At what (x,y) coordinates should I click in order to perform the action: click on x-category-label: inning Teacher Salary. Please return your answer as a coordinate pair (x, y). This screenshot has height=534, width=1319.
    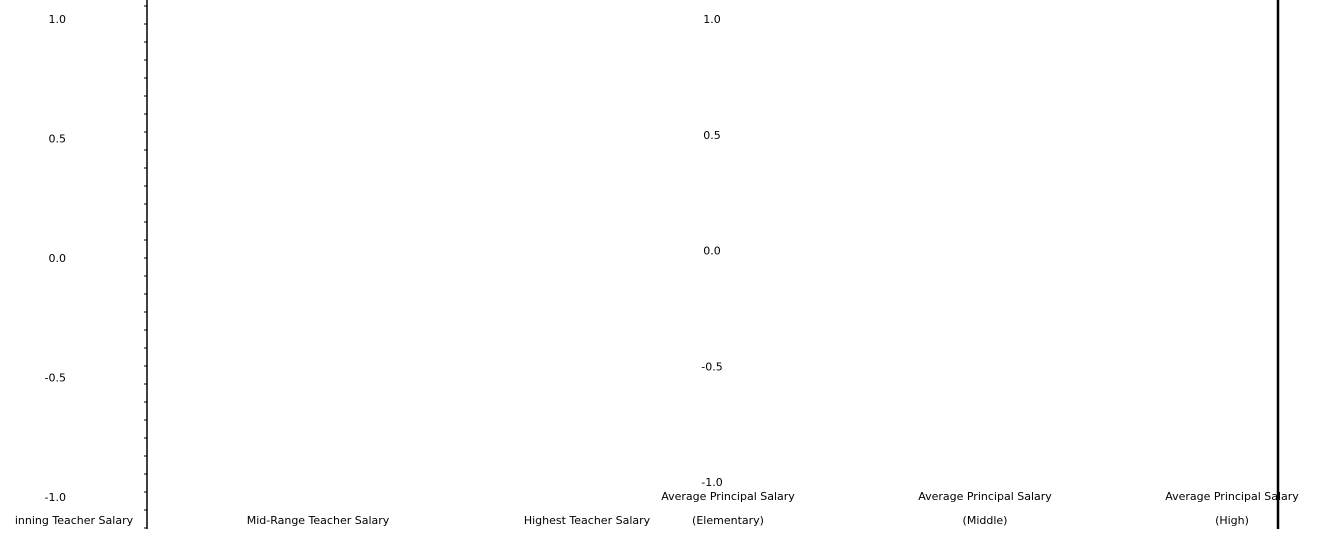
    Looking at the image, I should click on (74, 520).